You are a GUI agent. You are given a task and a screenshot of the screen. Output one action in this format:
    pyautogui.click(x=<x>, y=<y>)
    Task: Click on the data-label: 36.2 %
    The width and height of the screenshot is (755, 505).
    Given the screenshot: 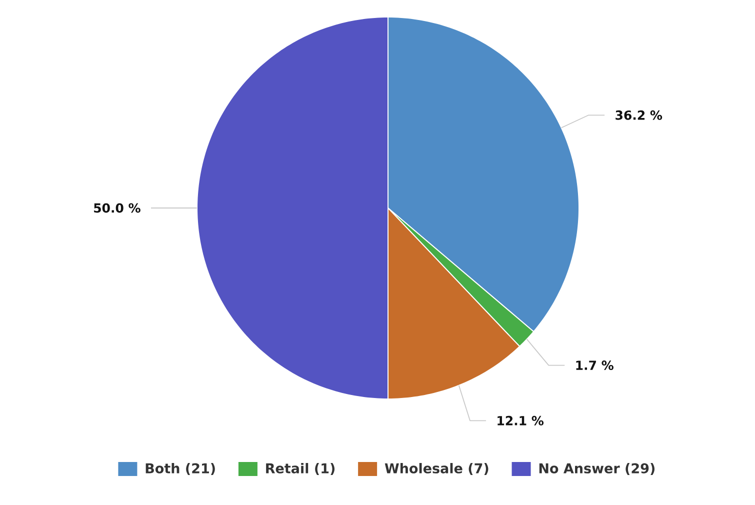 What is the action you would take?
    pyautogui.click(x=639, y=115)
    